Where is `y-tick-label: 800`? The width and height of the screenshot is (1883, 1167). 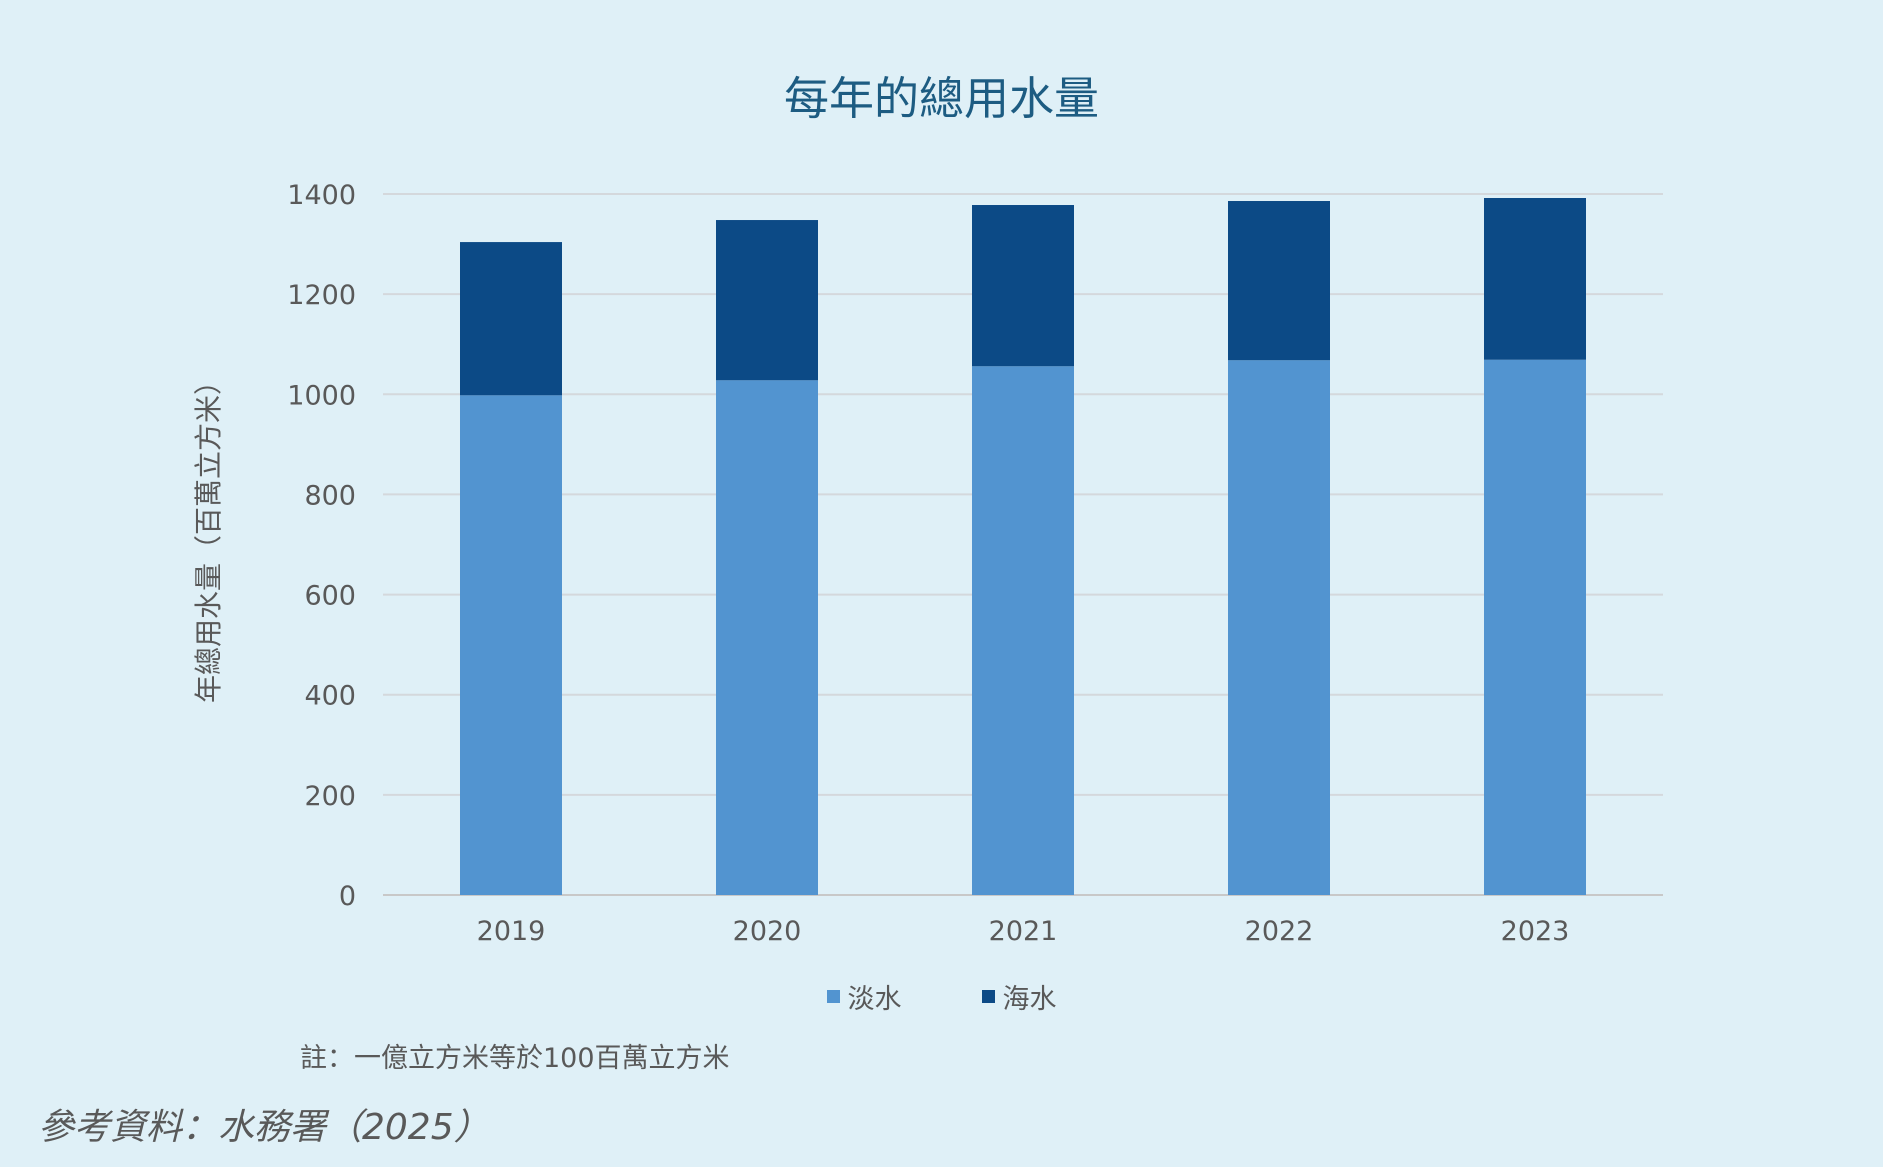 y-tick-label: 800 is located at coordinates (330, 495).